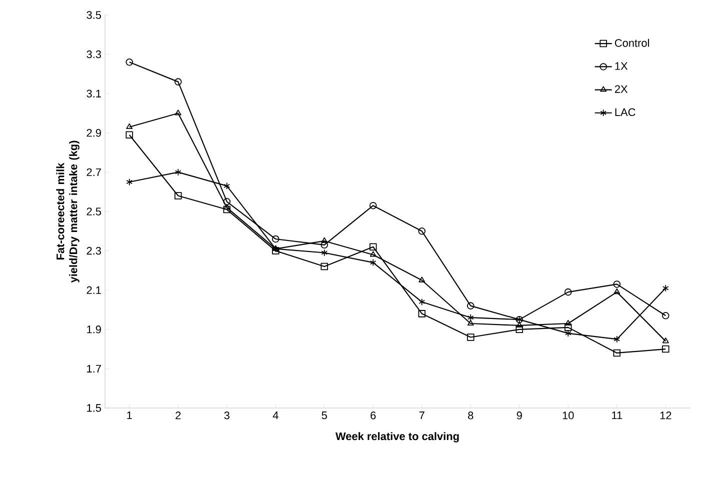  Describe the element at coordinates (568, 416) in the screenshot. I see `x-tick-label: 10` at that location.